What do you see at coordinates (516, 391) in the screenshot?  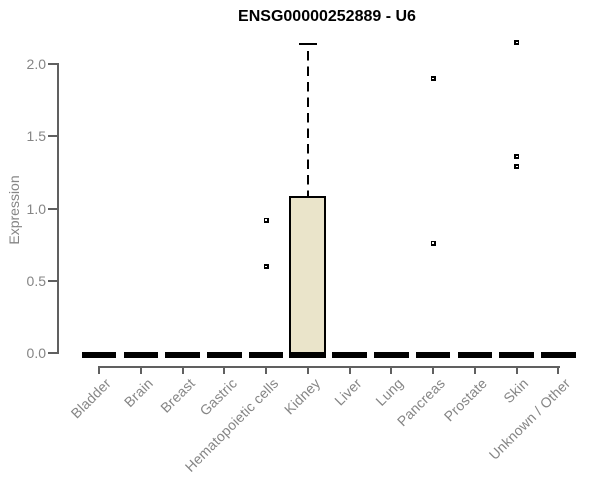 I see `x-category-label: Skin` at bounding box center [516, 391].